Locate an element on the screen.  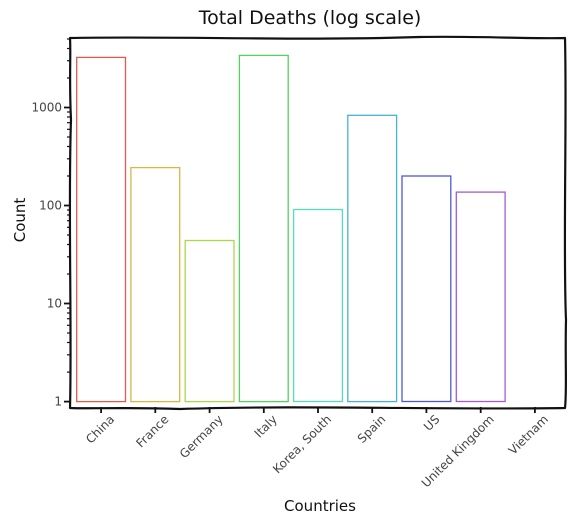
y-axis-ticks: 1 10 100 1000 is located at coordinates (51, 223).